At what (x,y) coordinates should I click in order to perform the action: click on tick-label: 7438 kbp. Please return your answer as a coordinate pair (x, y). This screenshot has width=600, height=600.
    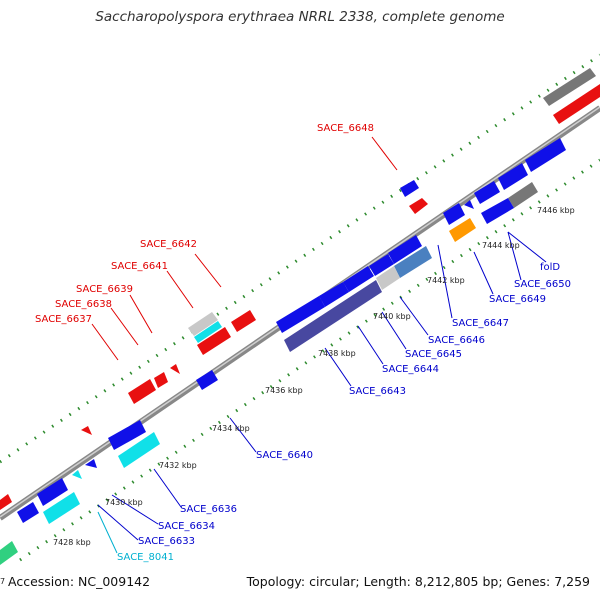
    Looking at the image, I should click on (337, 353).